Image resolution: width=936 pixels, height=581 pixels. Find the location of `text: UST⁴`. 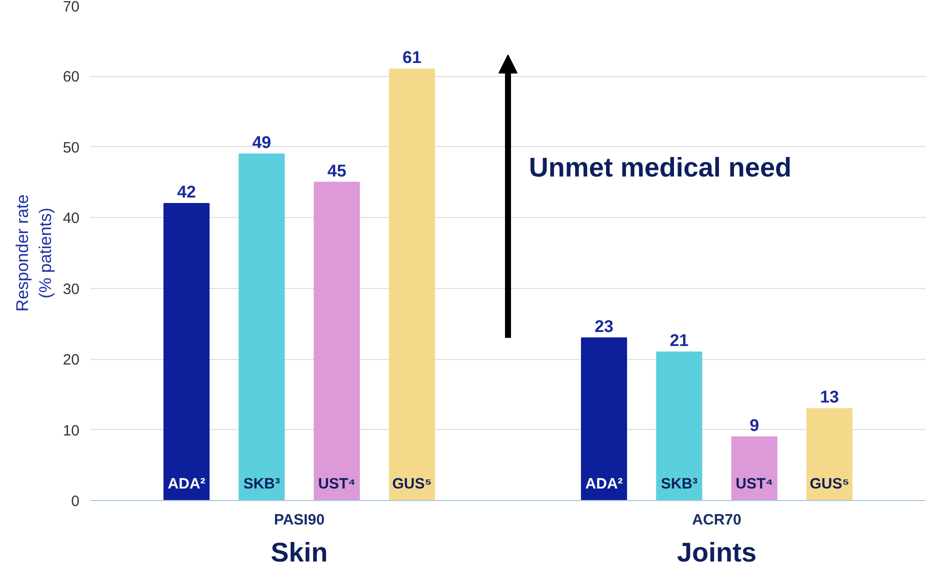

text: UST⁴ is located at coordinates (755, 484).